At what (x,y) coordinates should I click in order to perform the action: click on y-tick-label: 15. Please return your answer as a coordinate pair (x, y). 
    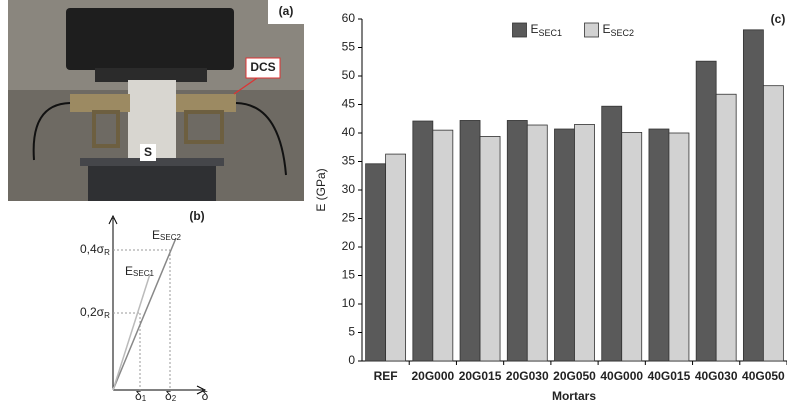
    Looking at the image, I should click on (349, 275).